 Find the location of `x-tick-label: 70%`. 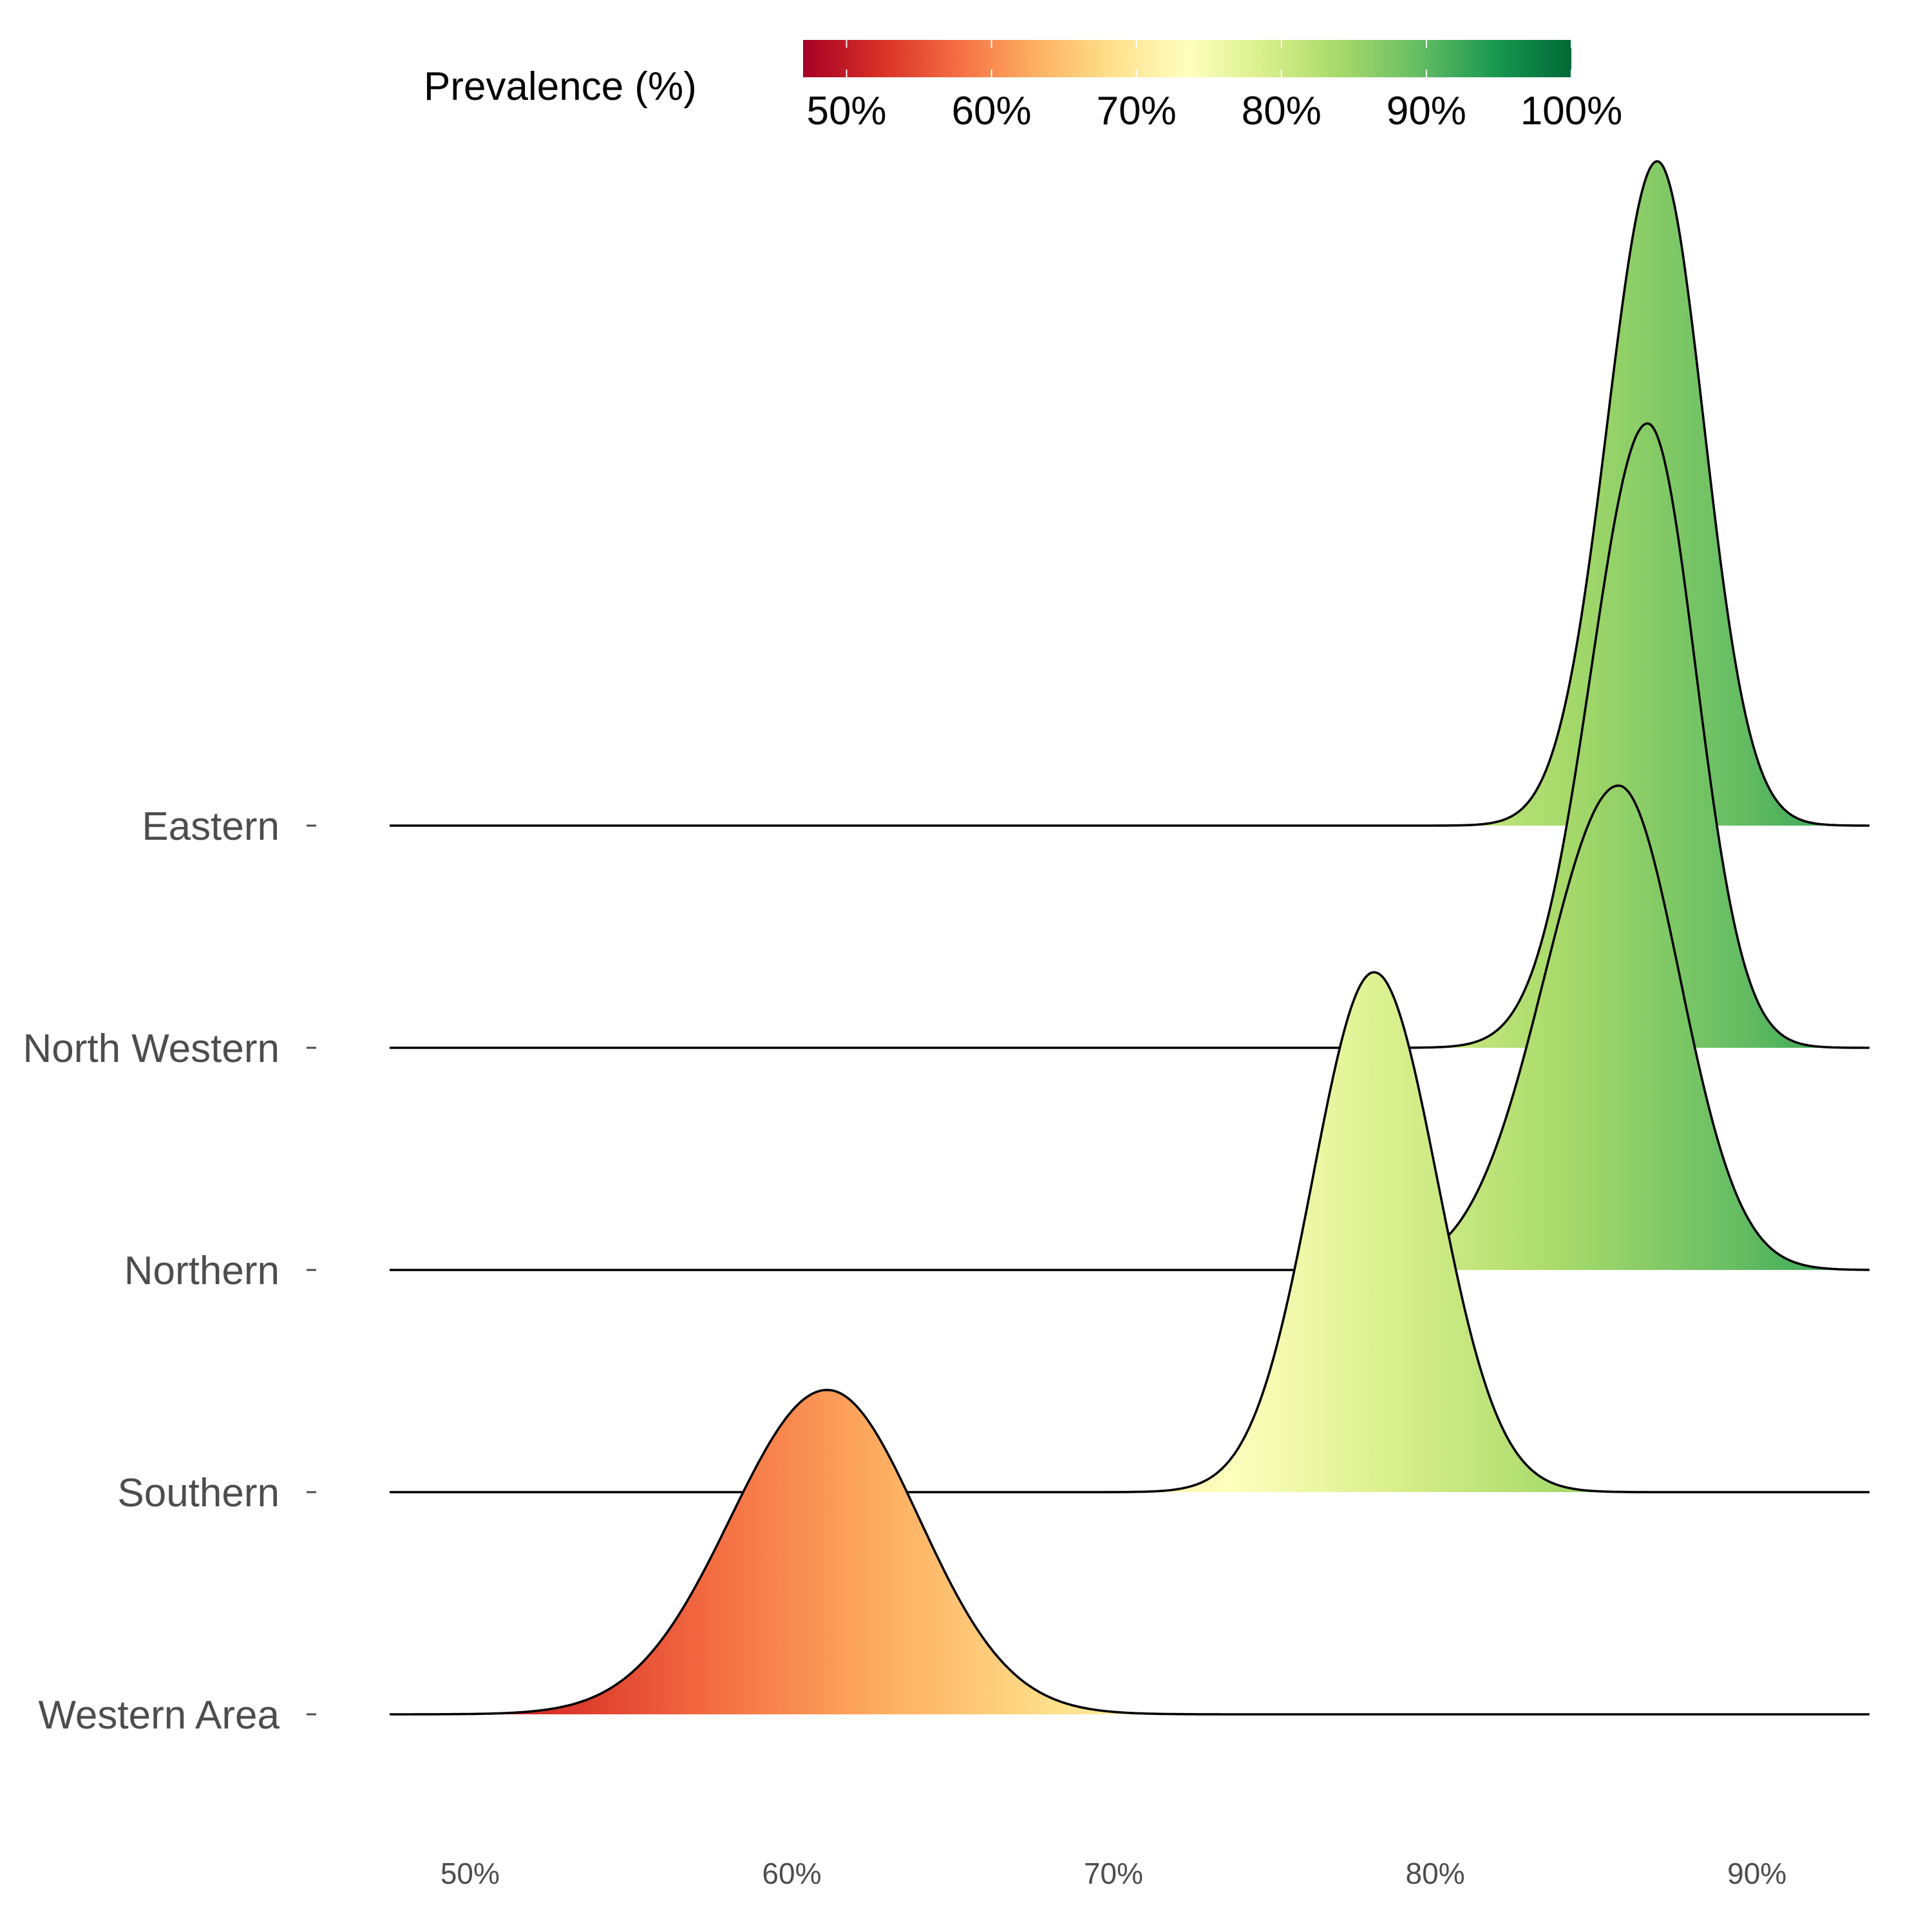

x-tick-label: 70% is located at coordinates (1113, 1874).